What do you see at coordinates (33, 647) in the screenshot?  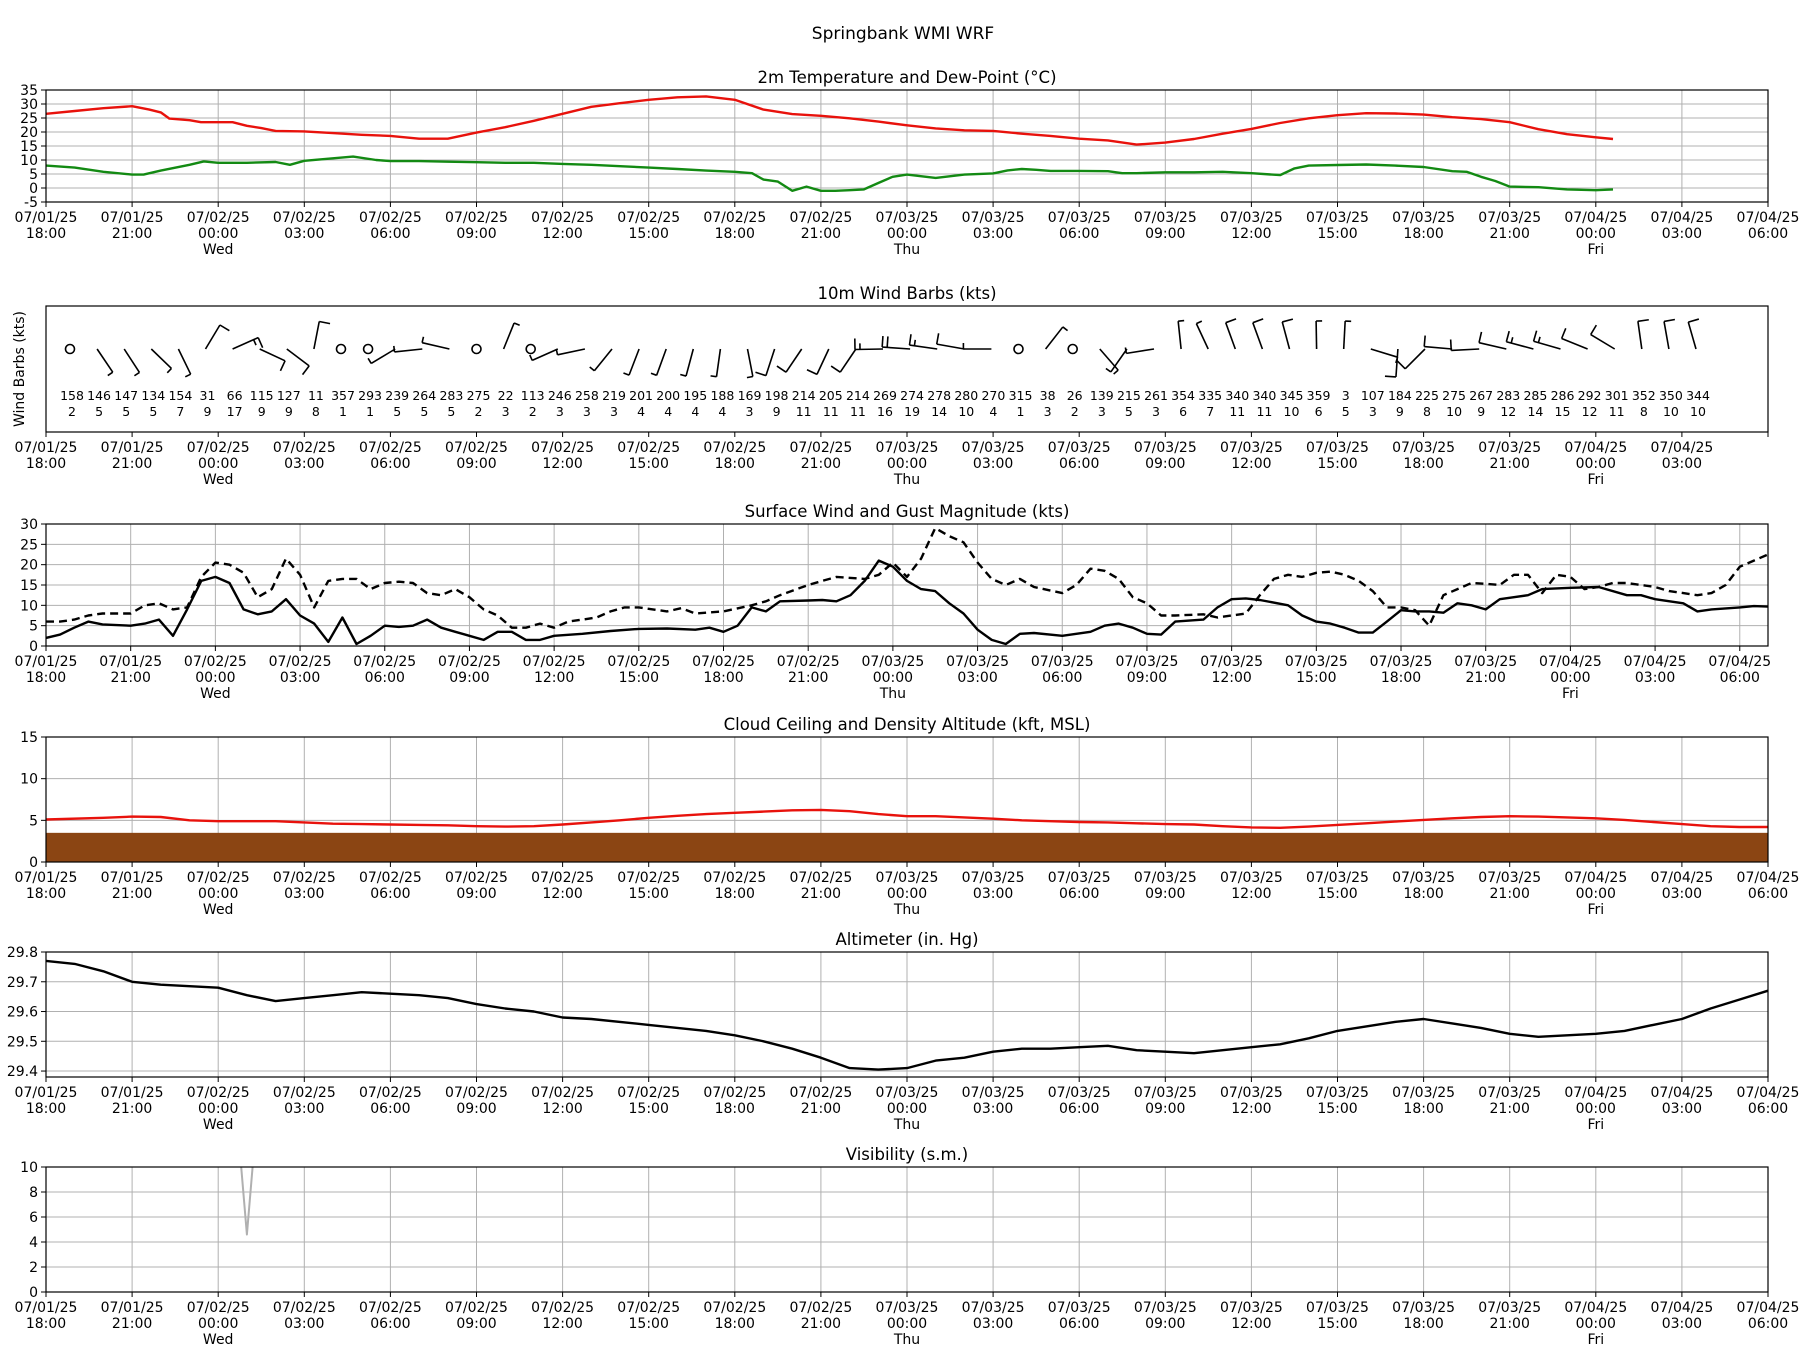 I see `y-tick-label: 0` at bounding box center [33, 647].